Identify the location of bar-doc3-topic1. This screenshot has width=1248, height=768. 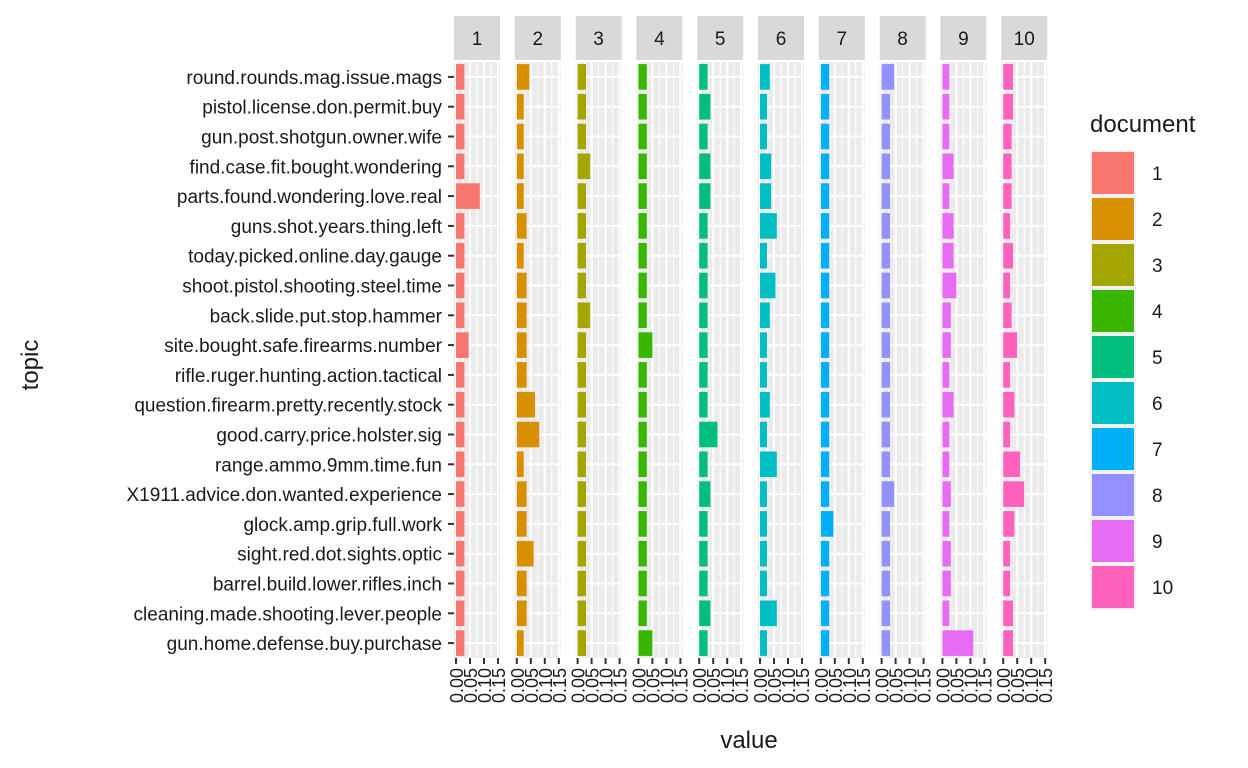
(581, 77).